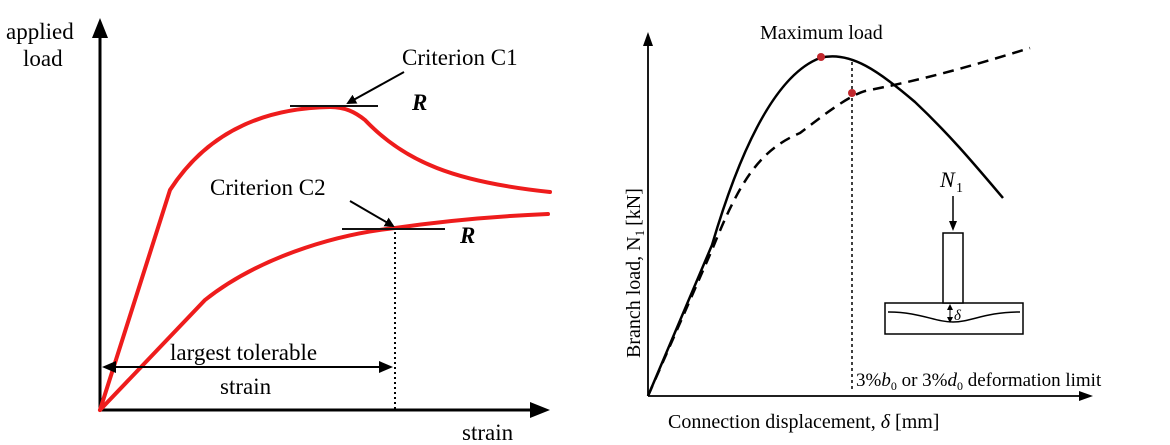 Image resolution: width=1170 pixels, height=445 pixels. I want to click on limit-label-b-sub: 0, so click(894, 386).